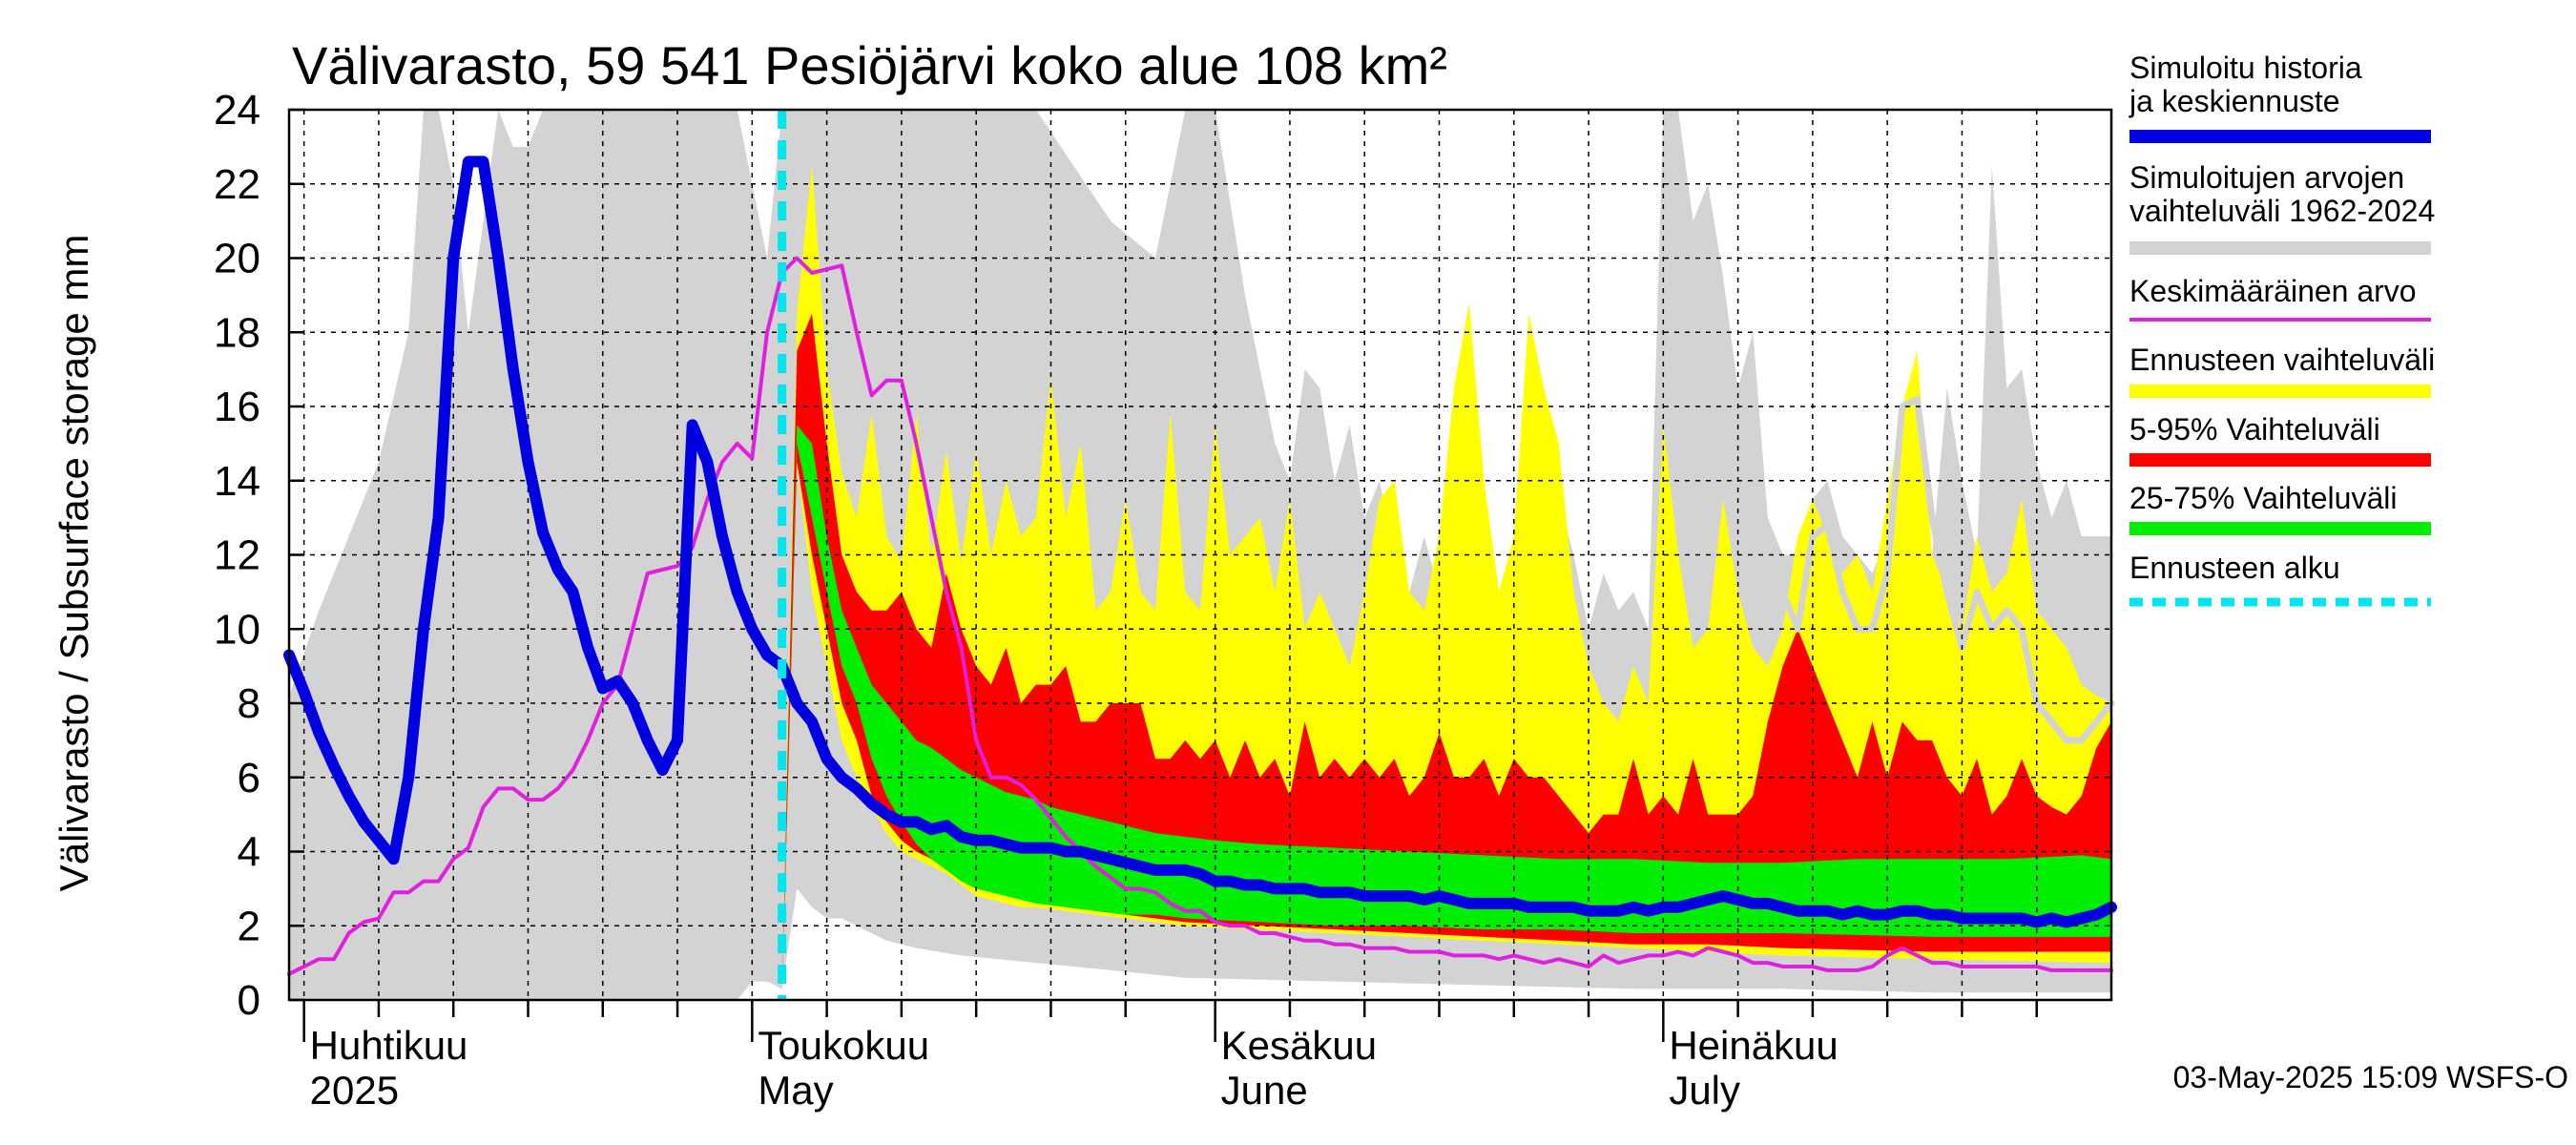 The width and height of the screenshot is (2576, 1145). I want to click on y-tick-label: 20, so click(237, 259).